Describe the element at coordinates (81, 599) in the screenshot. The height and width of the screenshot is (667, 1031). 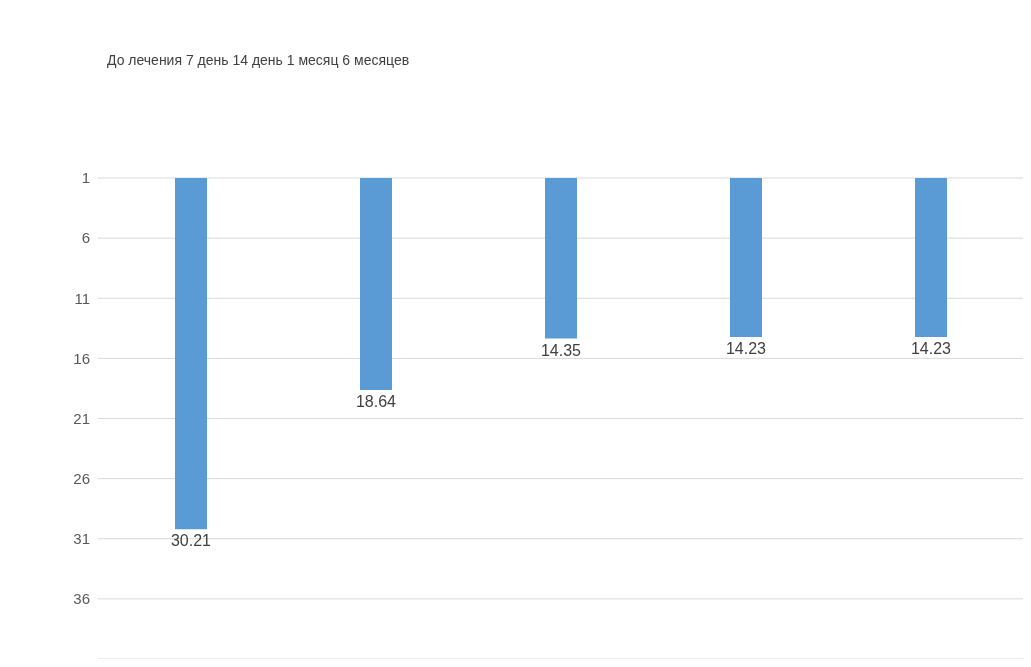
I see `y-tick-label: 36` at that location.